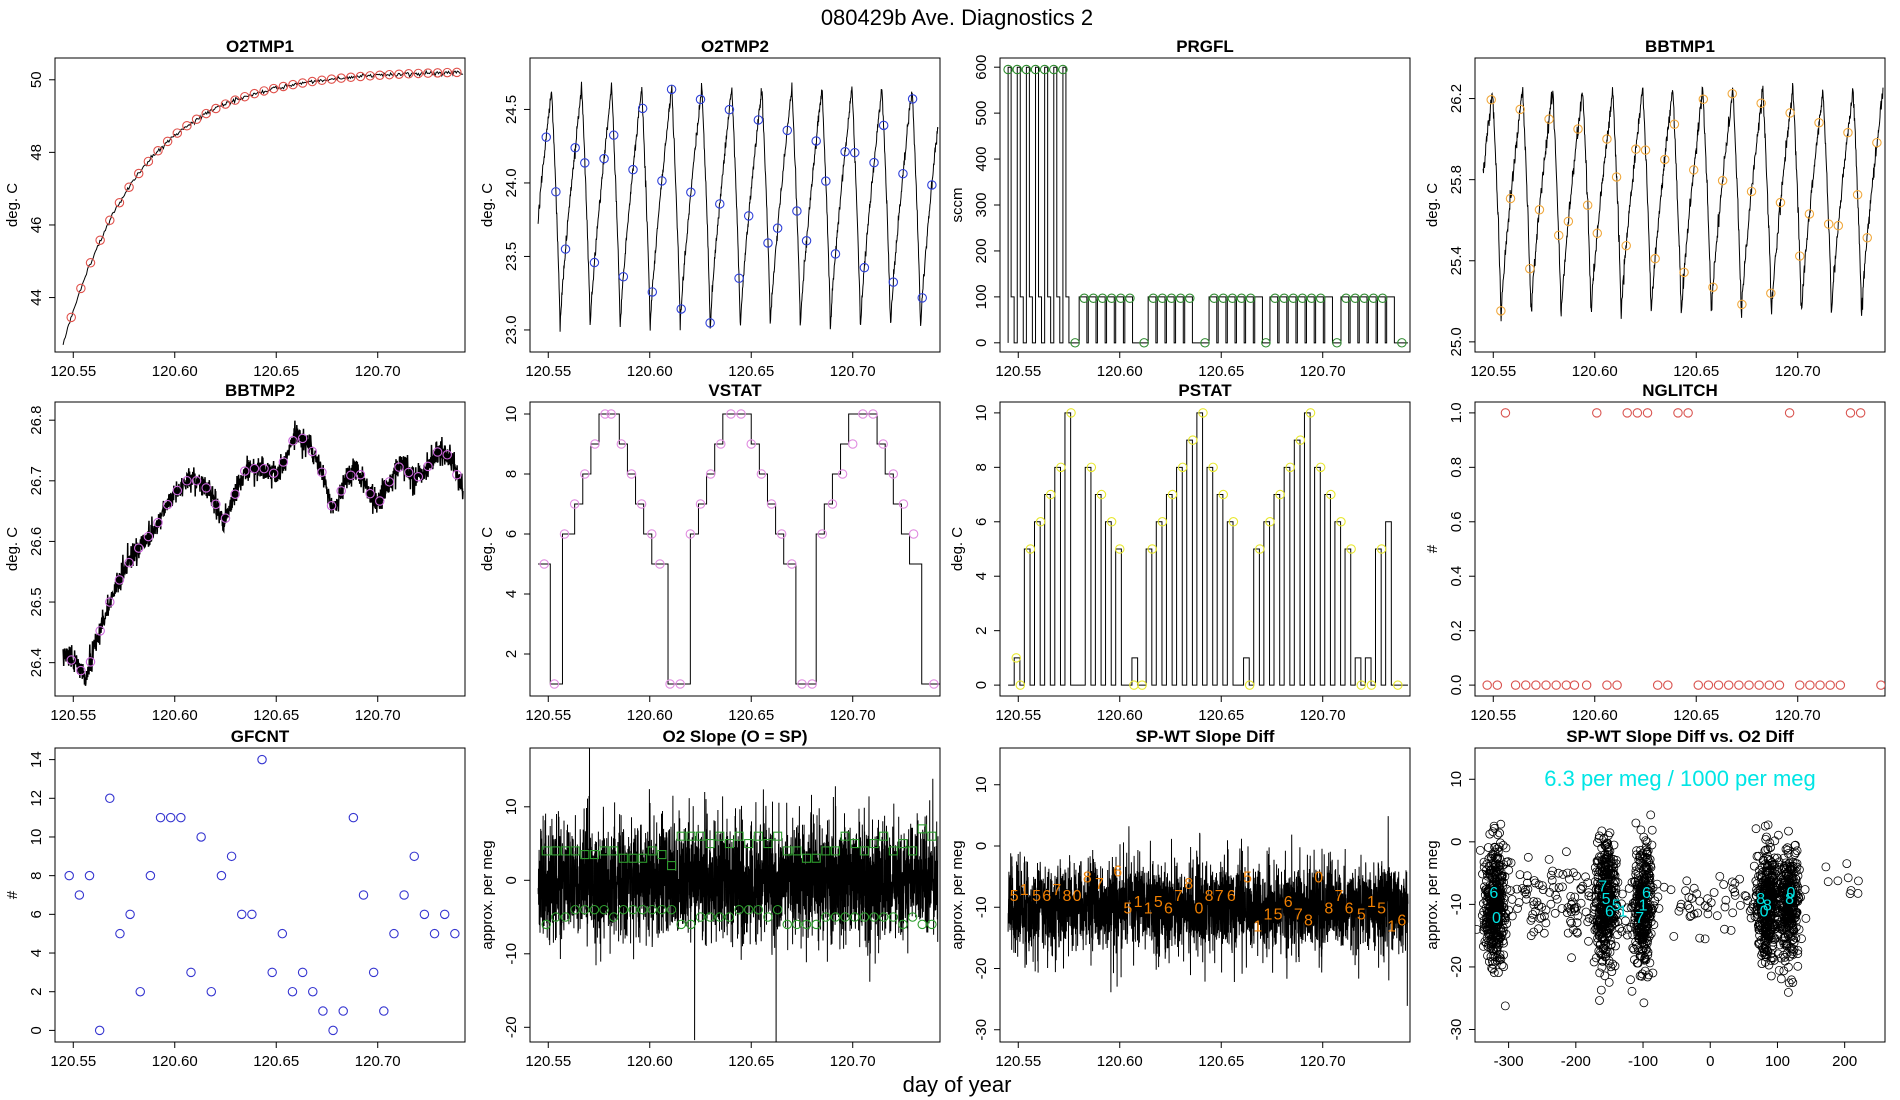  What do you see at coordinates (981, 522) in the screenshot?
I see `y-tick-label: 6` at bounding box center [981, 522].